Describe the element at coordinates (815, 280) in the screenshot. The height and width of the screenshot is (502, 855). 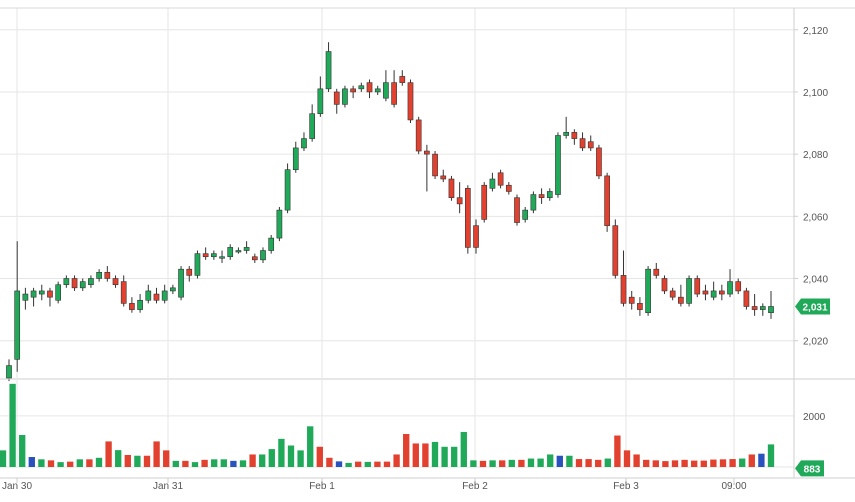
I see `y-tick-label: 2,040` at that location.